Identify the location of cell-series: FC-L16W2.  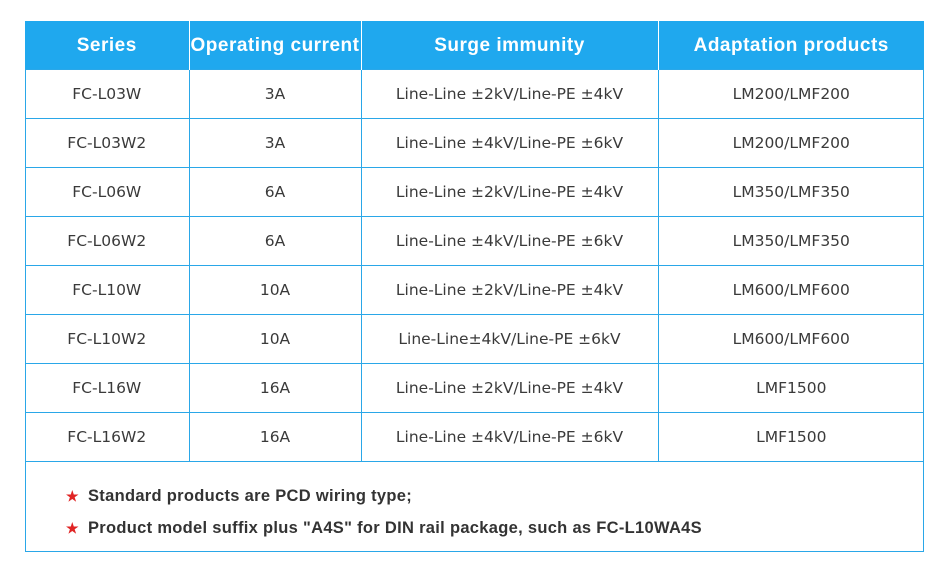
(107, 437).